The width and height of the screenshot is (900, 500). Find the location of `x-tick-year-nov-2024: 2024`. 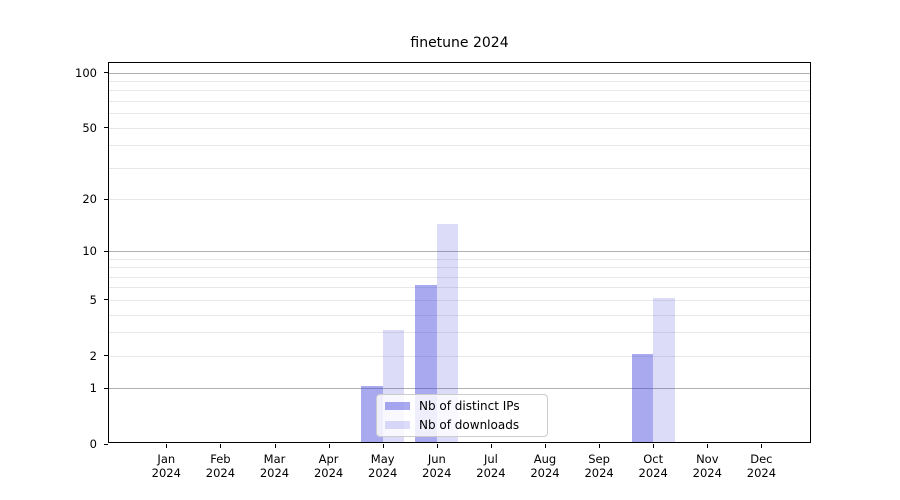

x-tick-year-nov-2024: 2024 is located at coordinates (707, 472).